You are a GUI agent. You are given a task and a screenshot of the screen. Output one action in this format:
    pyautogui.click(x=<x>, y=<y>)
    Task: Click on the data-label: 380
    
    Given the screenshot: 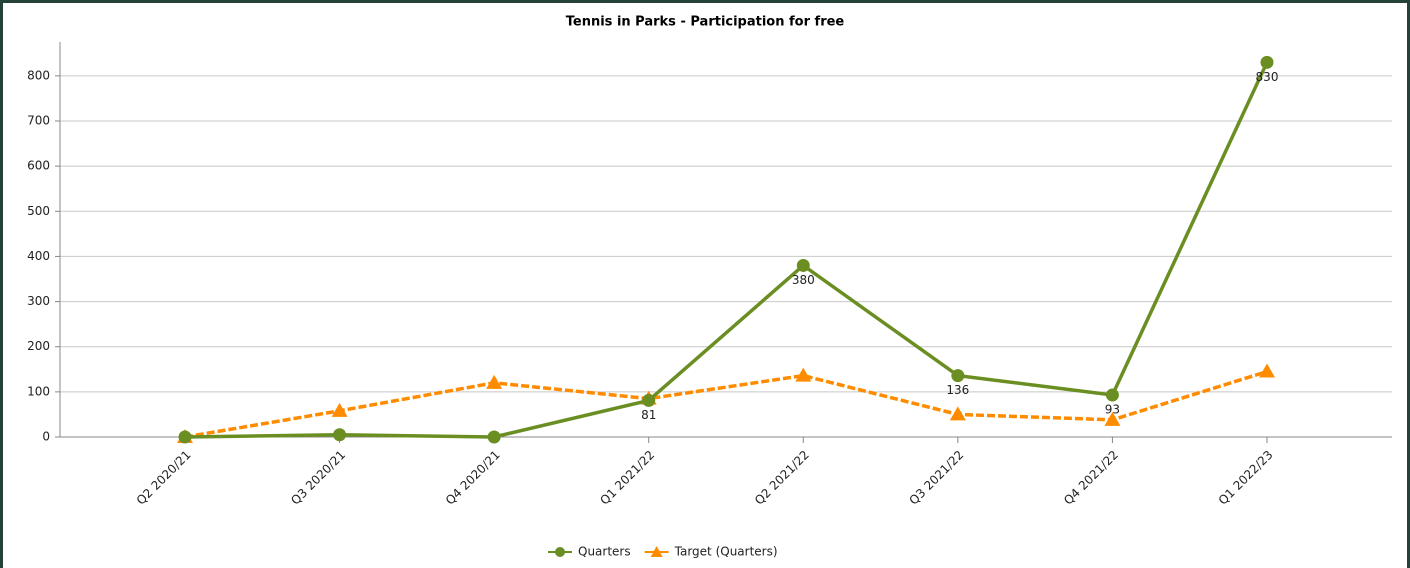 What is the action you would take?
    pyautogui.click(x=803, y=280)
    